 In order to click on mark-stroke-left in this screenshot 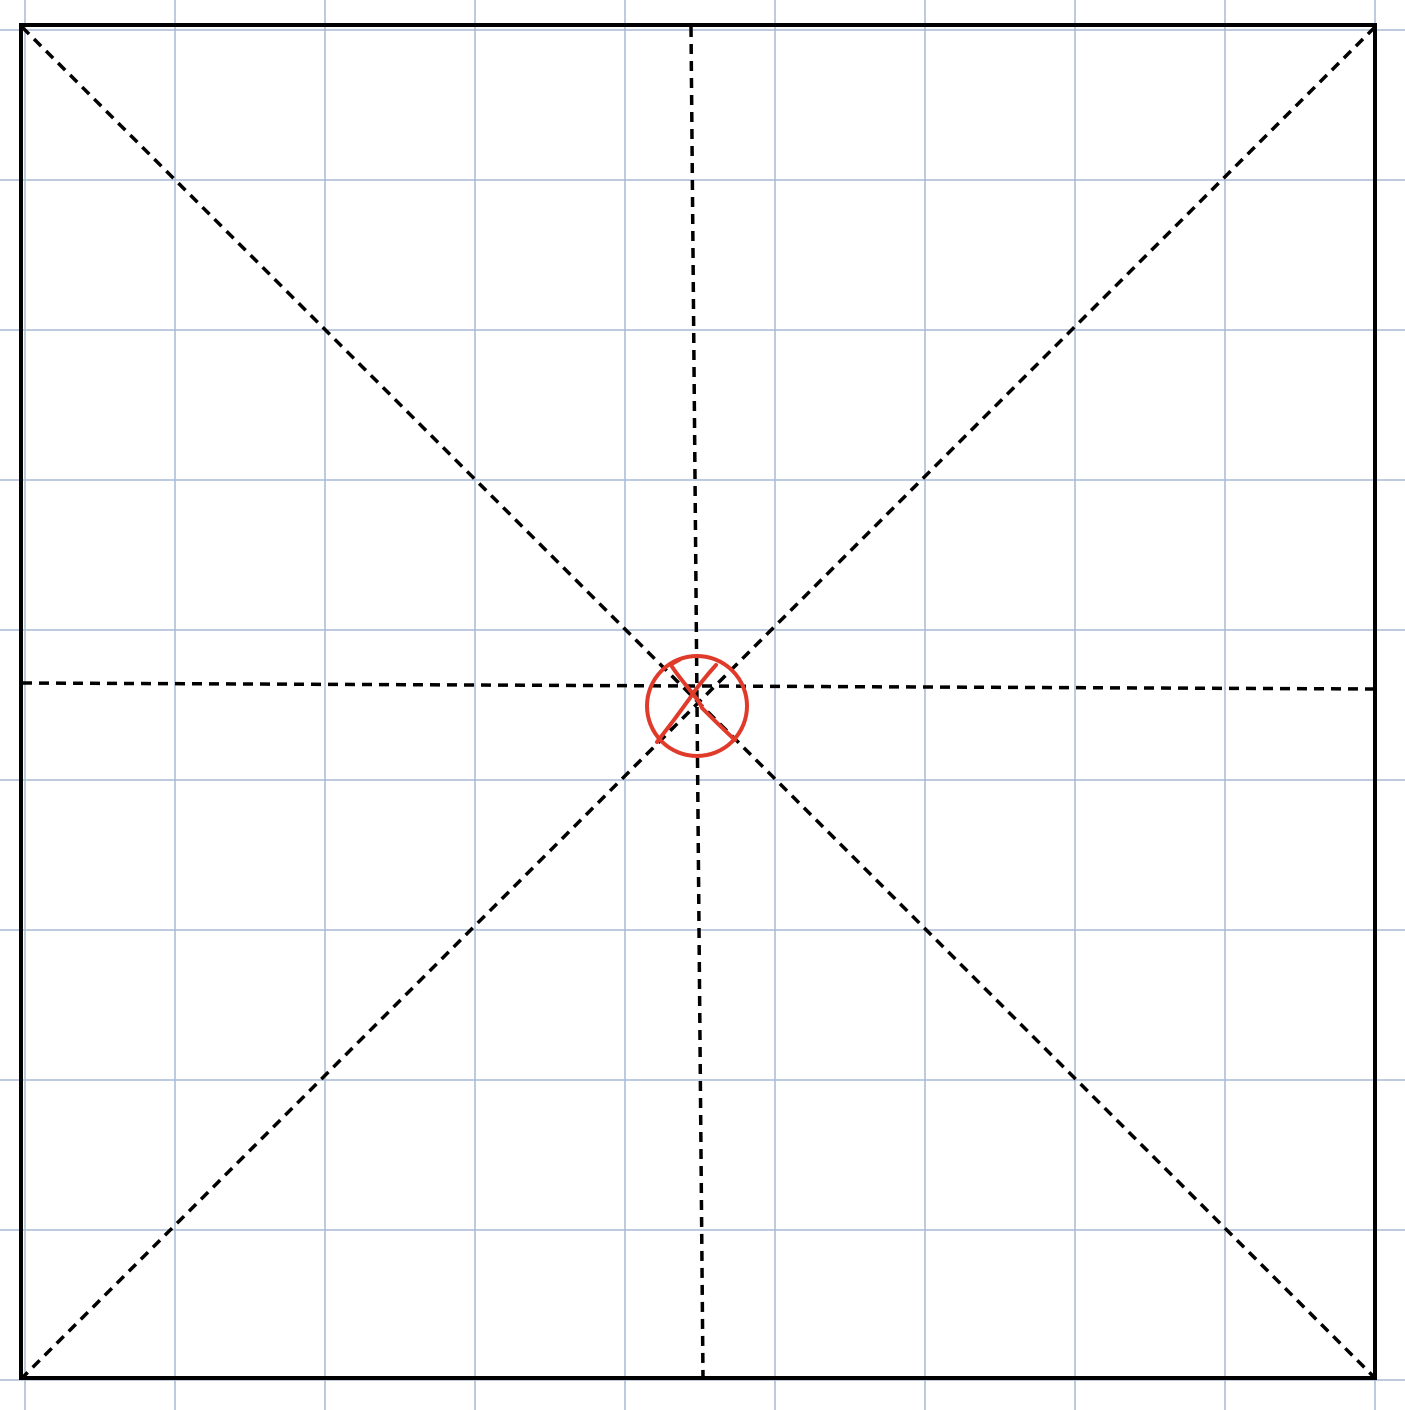, I will do `click(703, 702)`.